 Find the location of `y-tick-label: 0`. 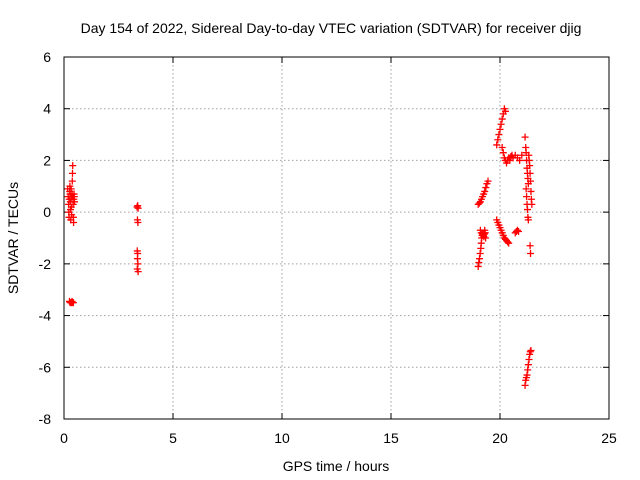

y-tick-label: 0 is located at coordinates (47, 212).